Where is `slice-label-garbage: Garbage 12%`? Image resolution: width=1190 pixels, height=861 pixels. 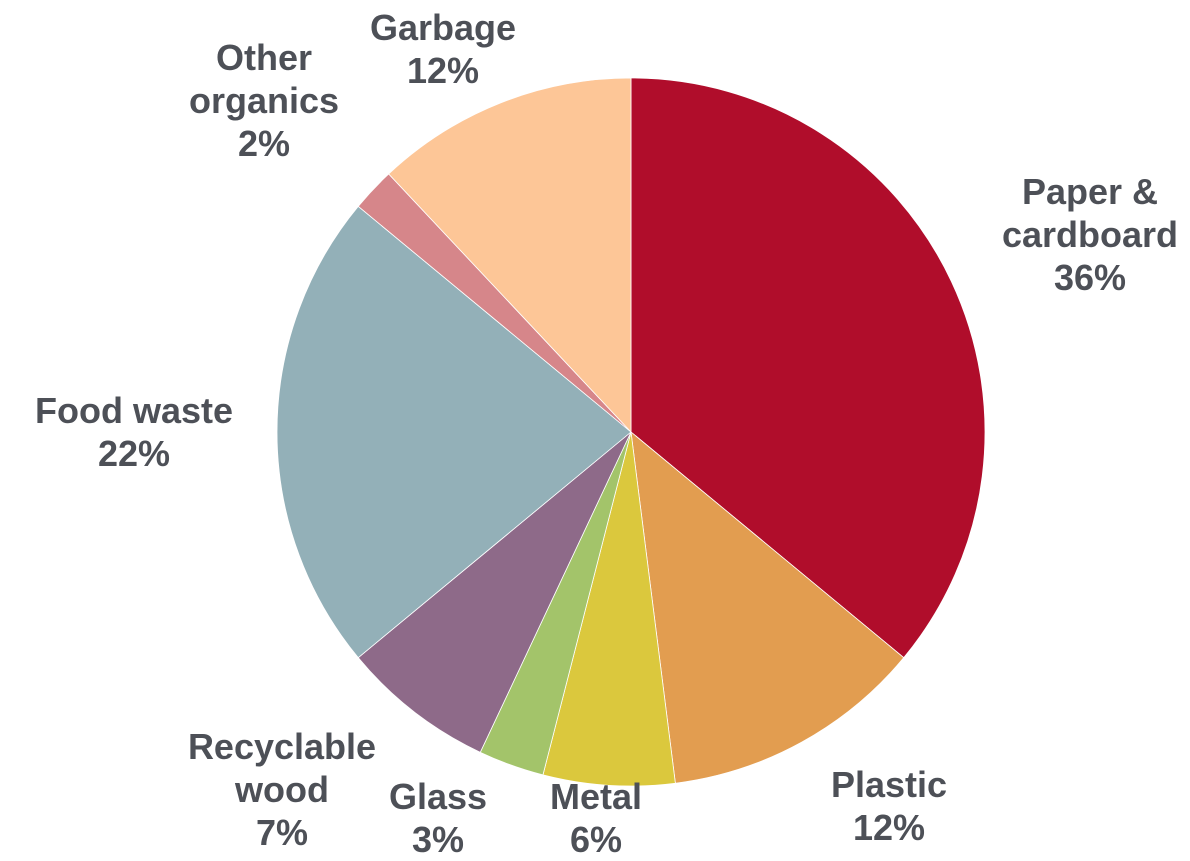 slice-label-garbage: Garbage 12% is located at coordinates (443, 49).